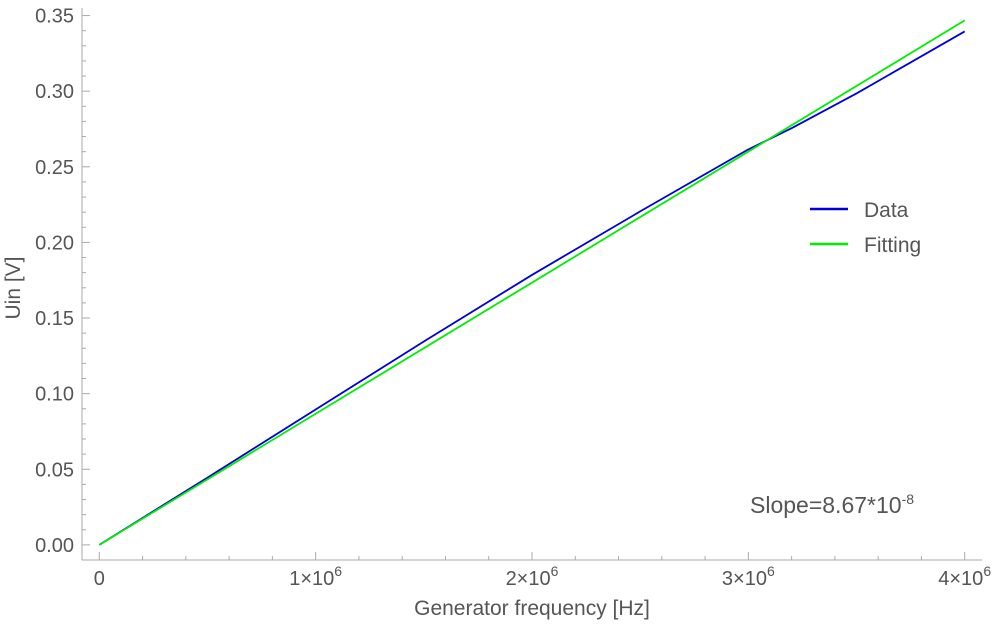  What do you see at coordinates (748, 576) in the screenshot?
I see `x-tick-label: 3×10⁶` at bounding box center [748, 576].